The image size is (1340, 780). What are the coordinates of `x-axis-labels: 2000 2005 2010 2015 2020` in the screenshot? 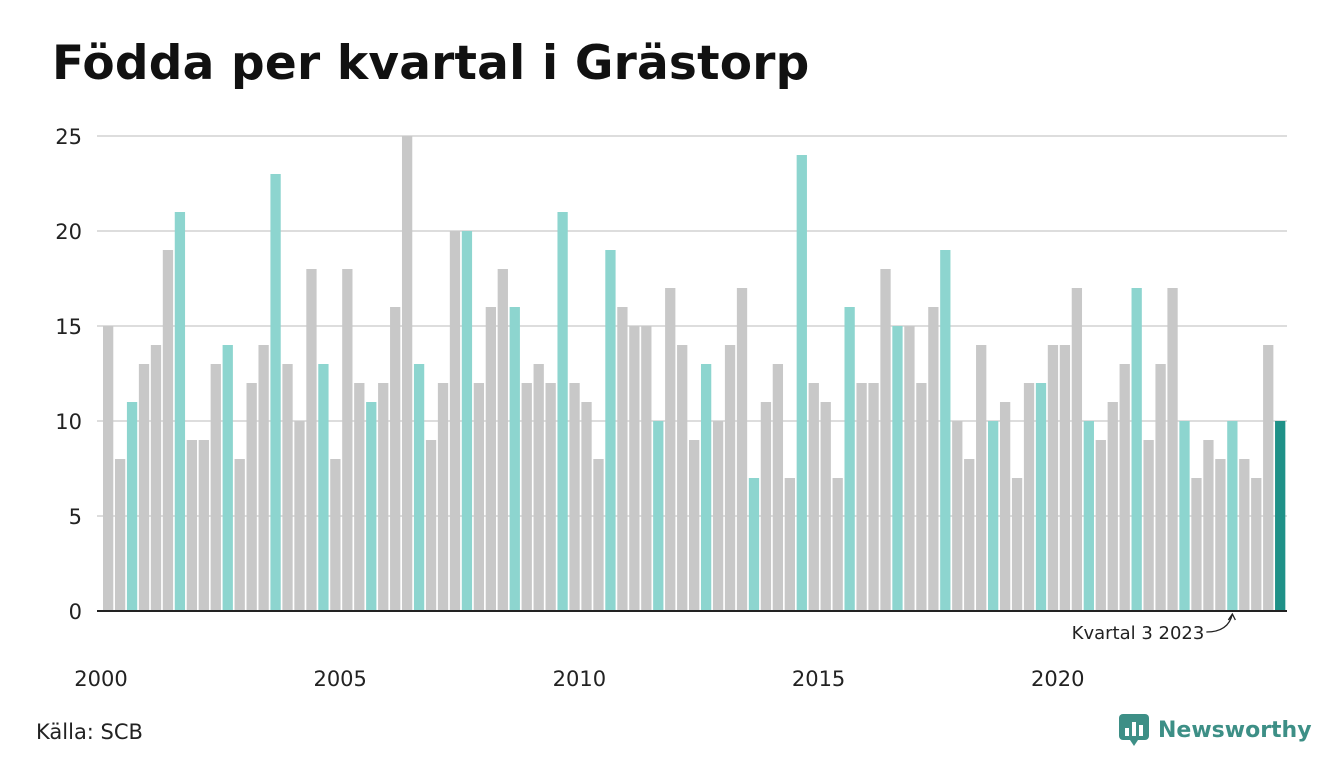 It's located at (579, 679).